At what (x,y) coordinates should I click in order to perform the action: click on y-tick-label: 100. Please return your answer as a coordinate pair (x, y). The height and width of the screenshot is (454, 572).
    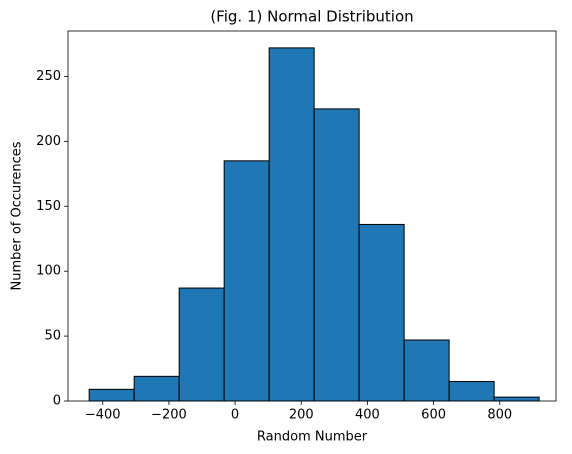
    Looking at the image, I should click on (48, 271).